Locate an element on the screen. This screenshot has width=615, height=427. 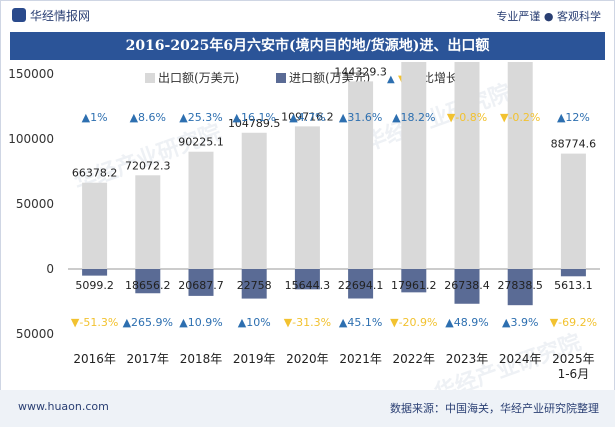
growth-label-export: ▲8.6% is located at coordinates (148, 117).